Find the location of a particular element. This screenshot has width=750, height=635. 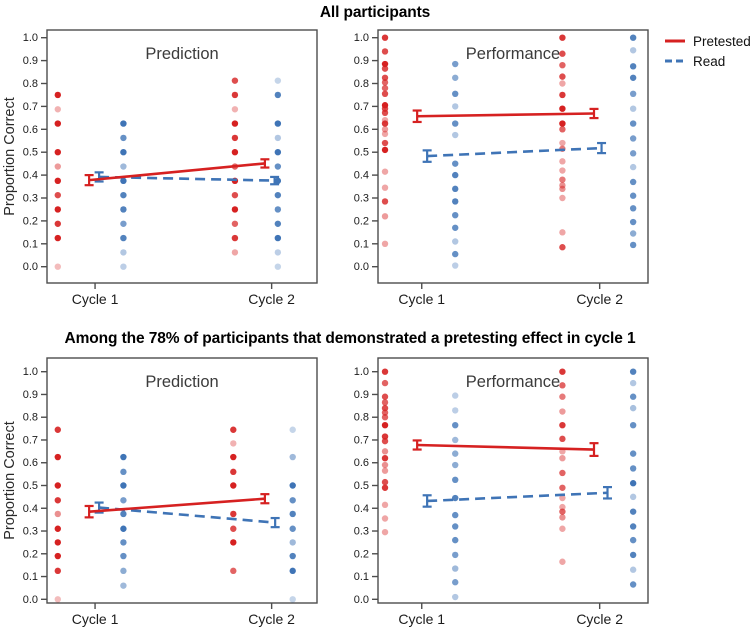

read-dashed-line-swatch is located at coordinates (675, 61).